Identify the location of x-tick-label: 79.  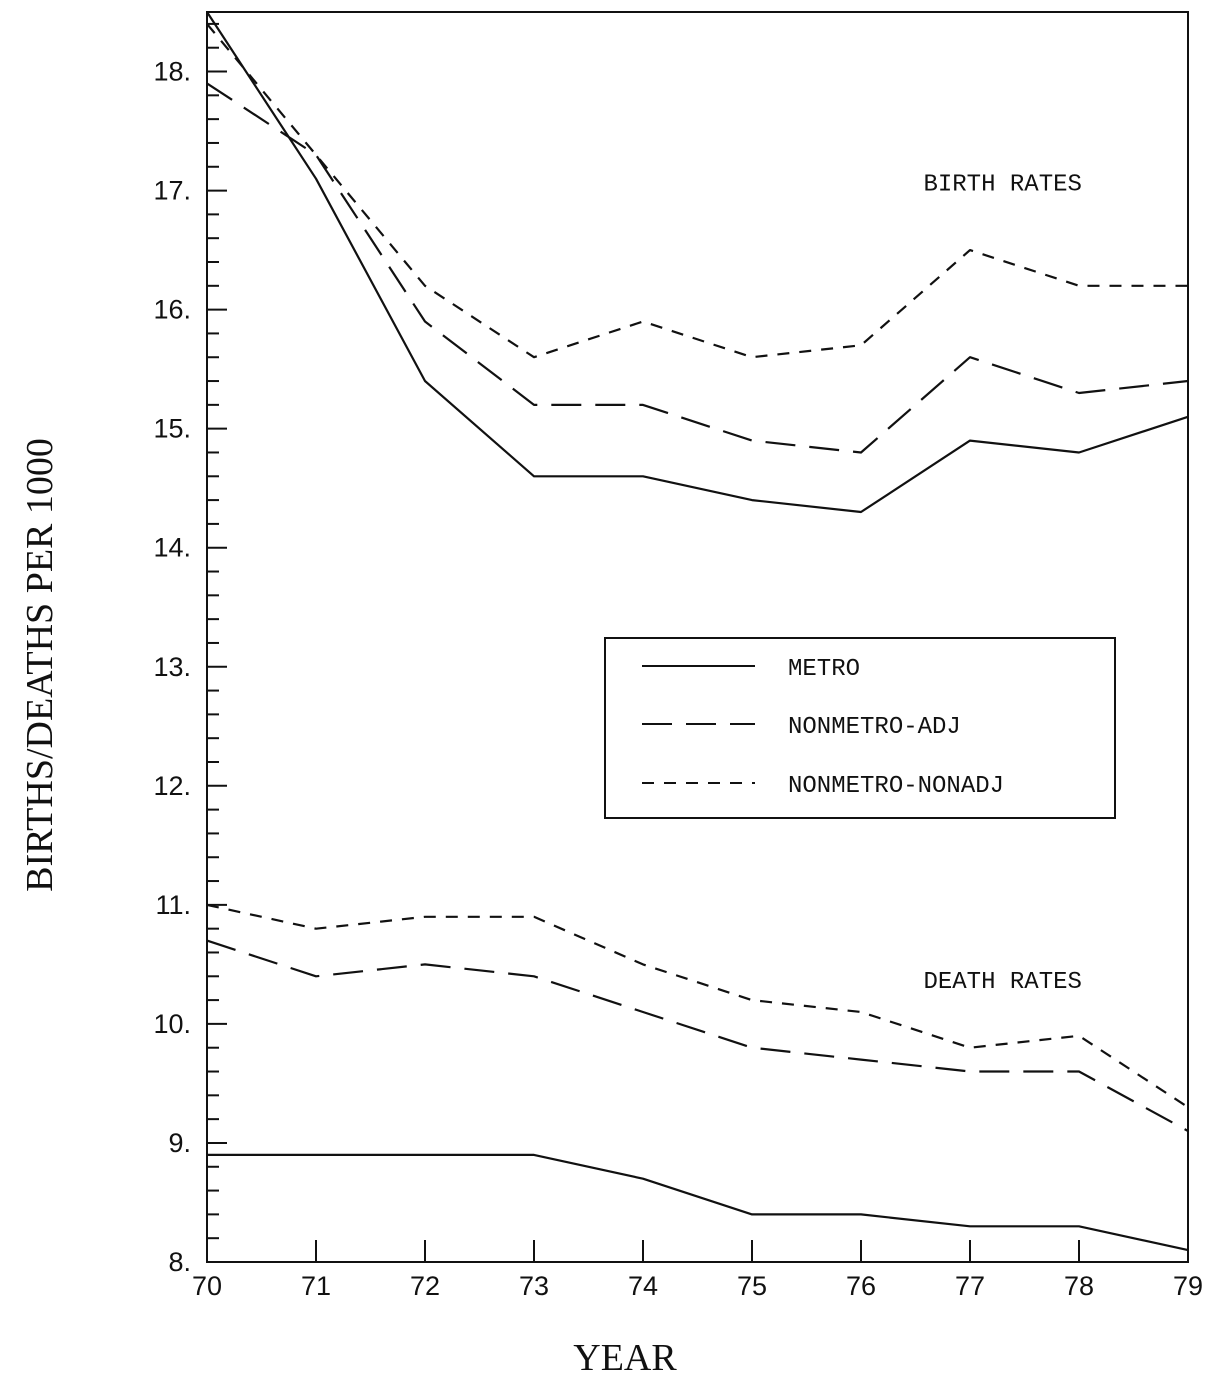
(1188, 1286).